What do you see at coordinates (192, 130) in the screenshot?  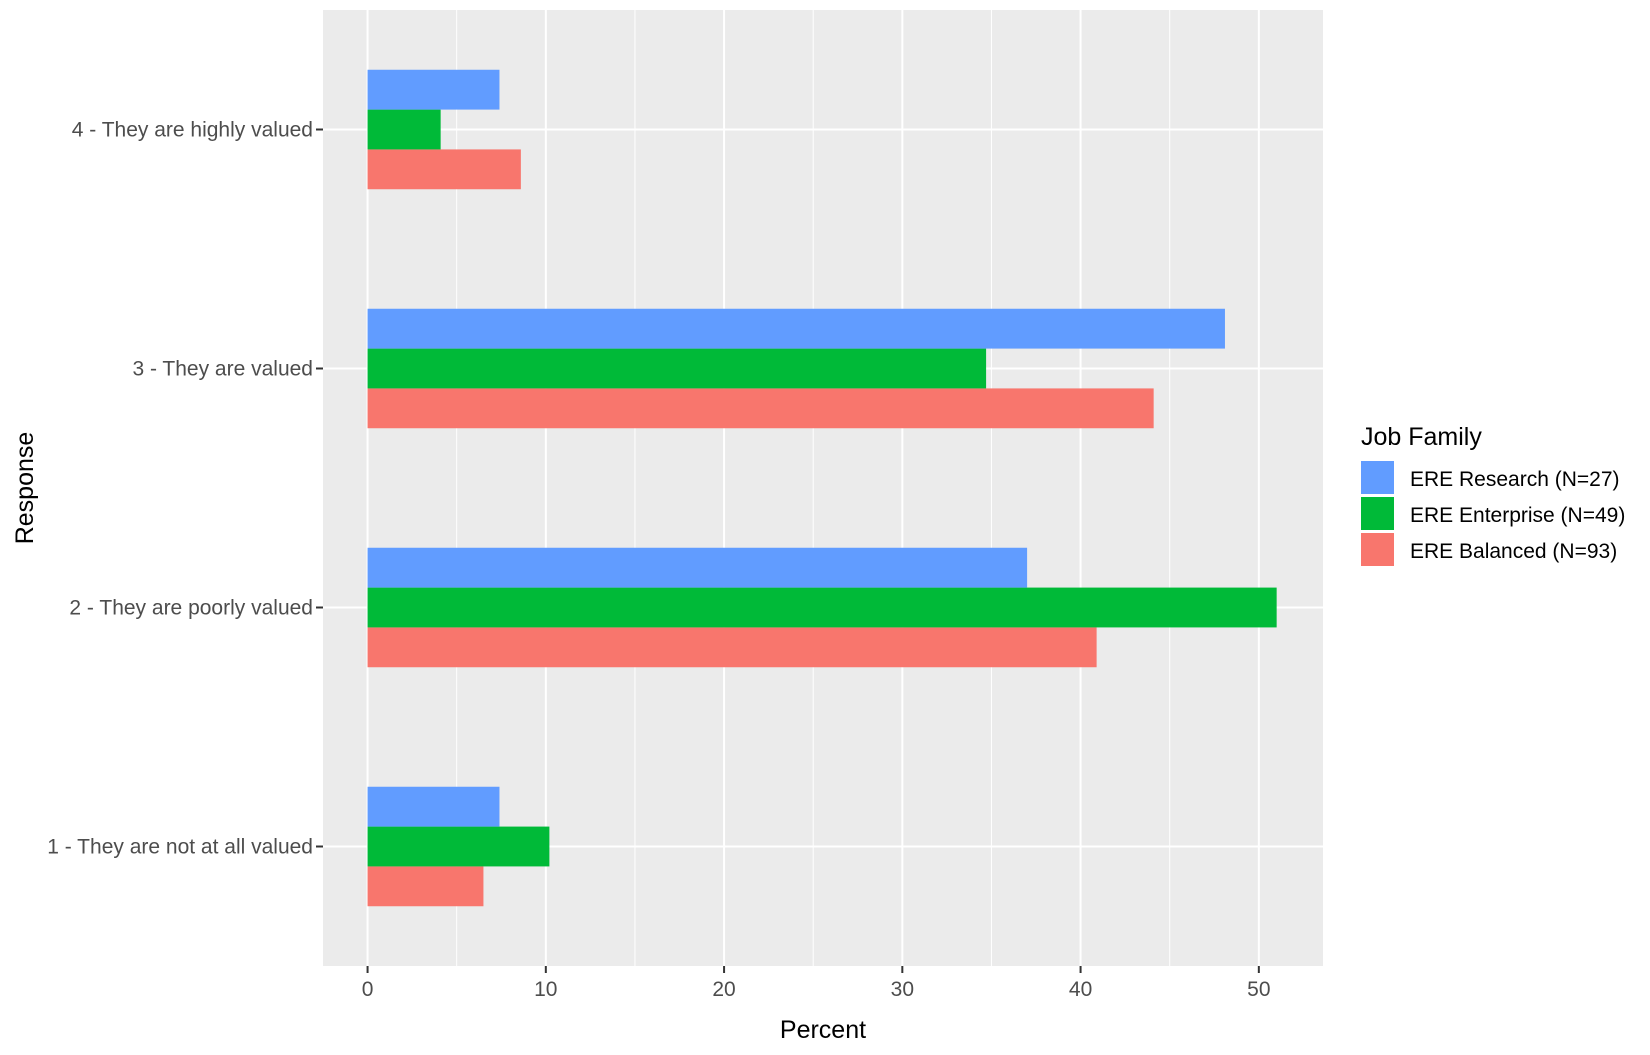 I see `y-tick-label: 4 - They are highly valued` at bounding box center [192, 130].